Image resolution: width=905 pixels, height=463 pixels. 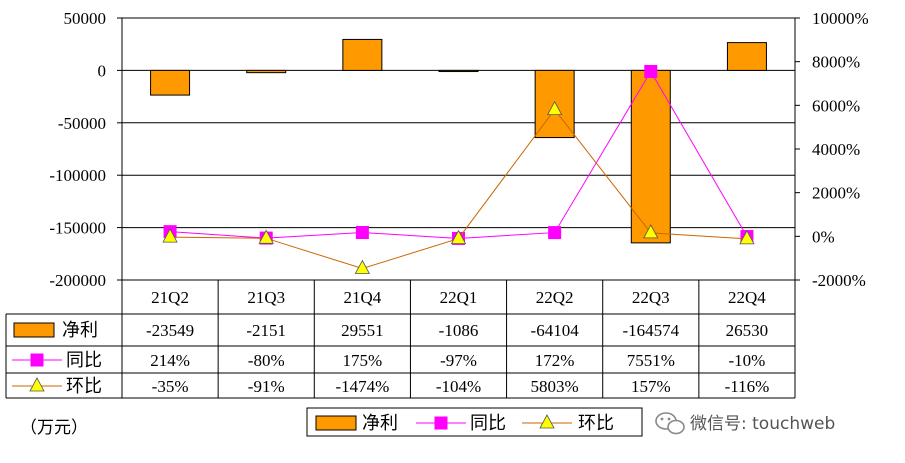 I want to click on row-label: 同比, so click(x=84, y=360).